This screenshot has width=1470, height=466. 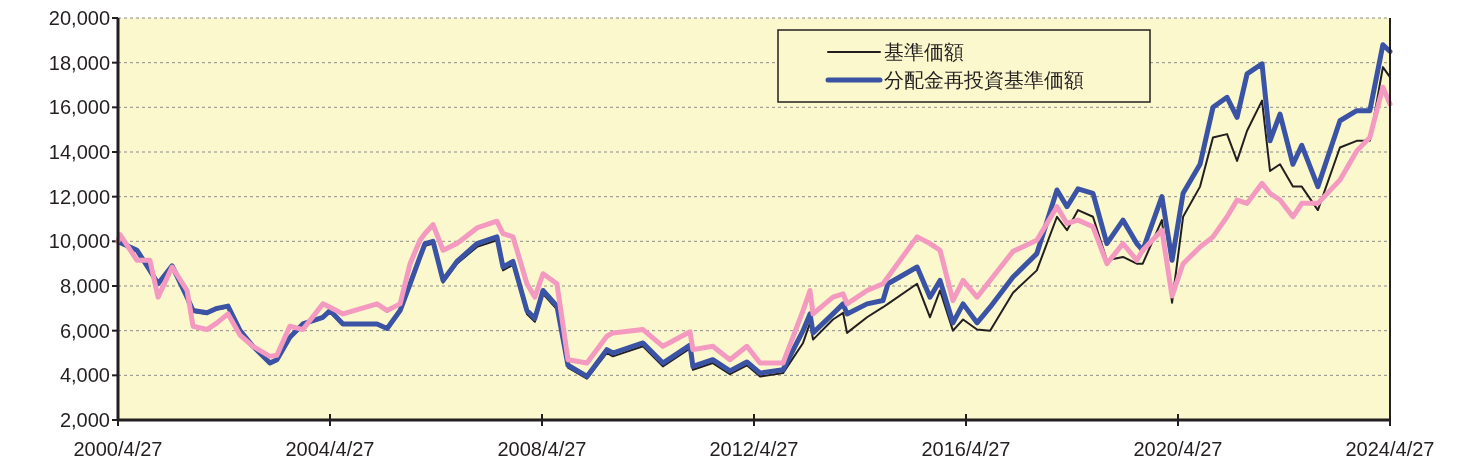 I want to click on x-tick-label: 2008/4/27, so click(x=542, y=449).